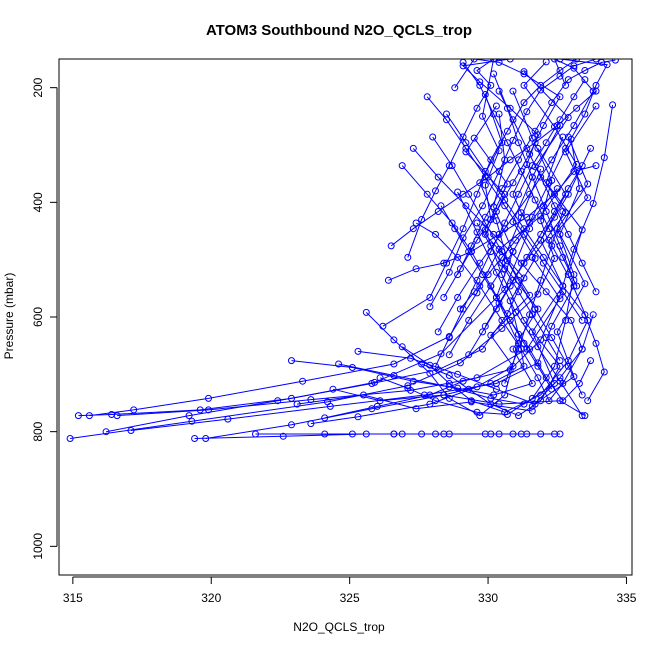 The height and width of the screenshot is (650, 650). What do you see at coordinates (38, 546) in the screenshot?
I see `y-tick-label: 1000` at bounding box center [38, 546].